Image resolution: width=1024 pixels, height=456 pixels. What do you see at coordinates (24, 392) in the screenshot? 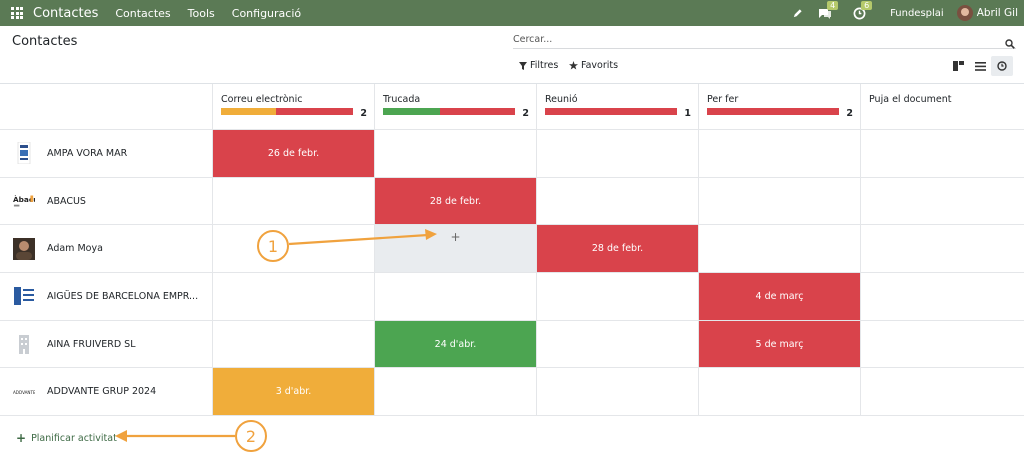
I see `svg-text: ADDVANTE°` at bounding box center [24, 392].